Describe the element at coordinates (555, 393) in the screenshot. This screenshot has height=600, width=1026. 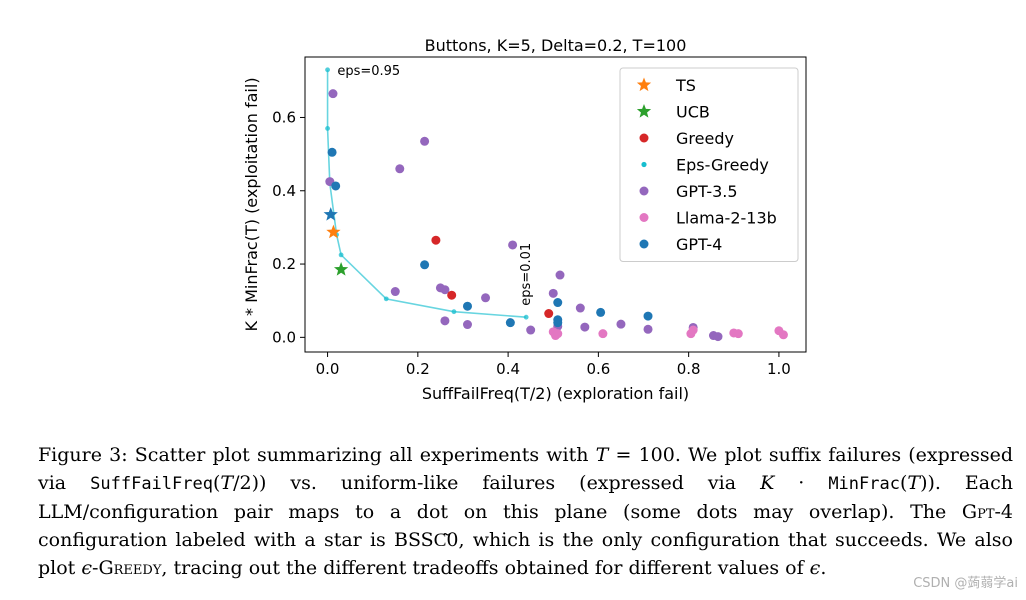
I see `x-axis-label: SuffFailFreq(T/2) (exploration fail)` at that location.